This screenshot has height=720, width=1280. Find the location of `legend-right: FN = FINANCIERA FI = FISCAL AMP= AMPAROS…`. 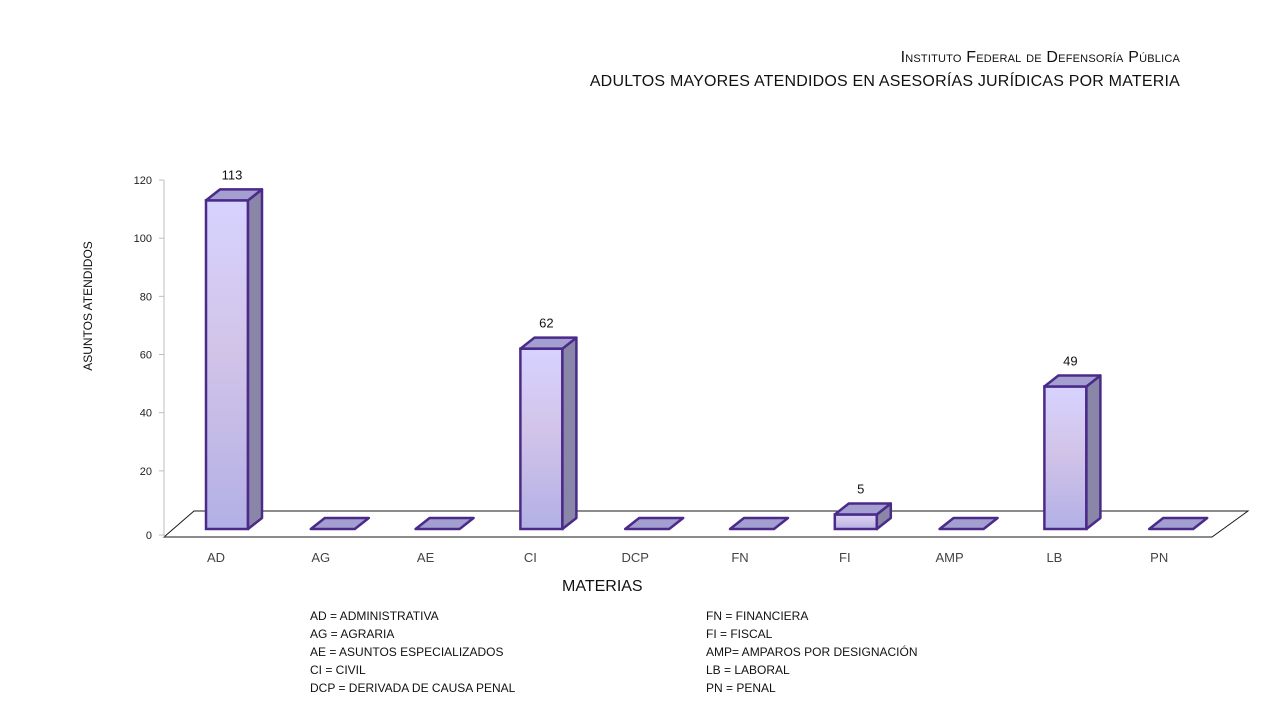

legend-right: FN = FINANCIERA FI = FISCAL AMP= AMPAROS… is located at coordinates (812, 652).